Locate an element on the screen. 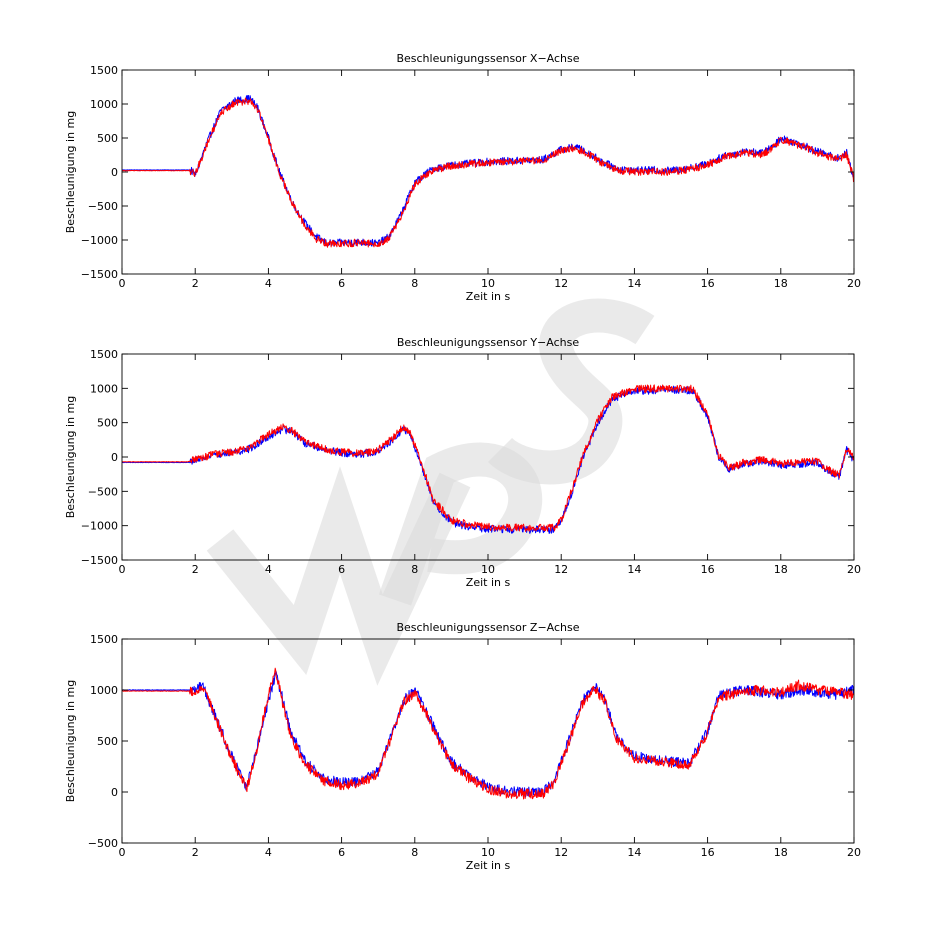 This screenshot has width=944, height=949. chart-title: Beschleunigungssensor X−Achse is located at coordinates (487, 58).